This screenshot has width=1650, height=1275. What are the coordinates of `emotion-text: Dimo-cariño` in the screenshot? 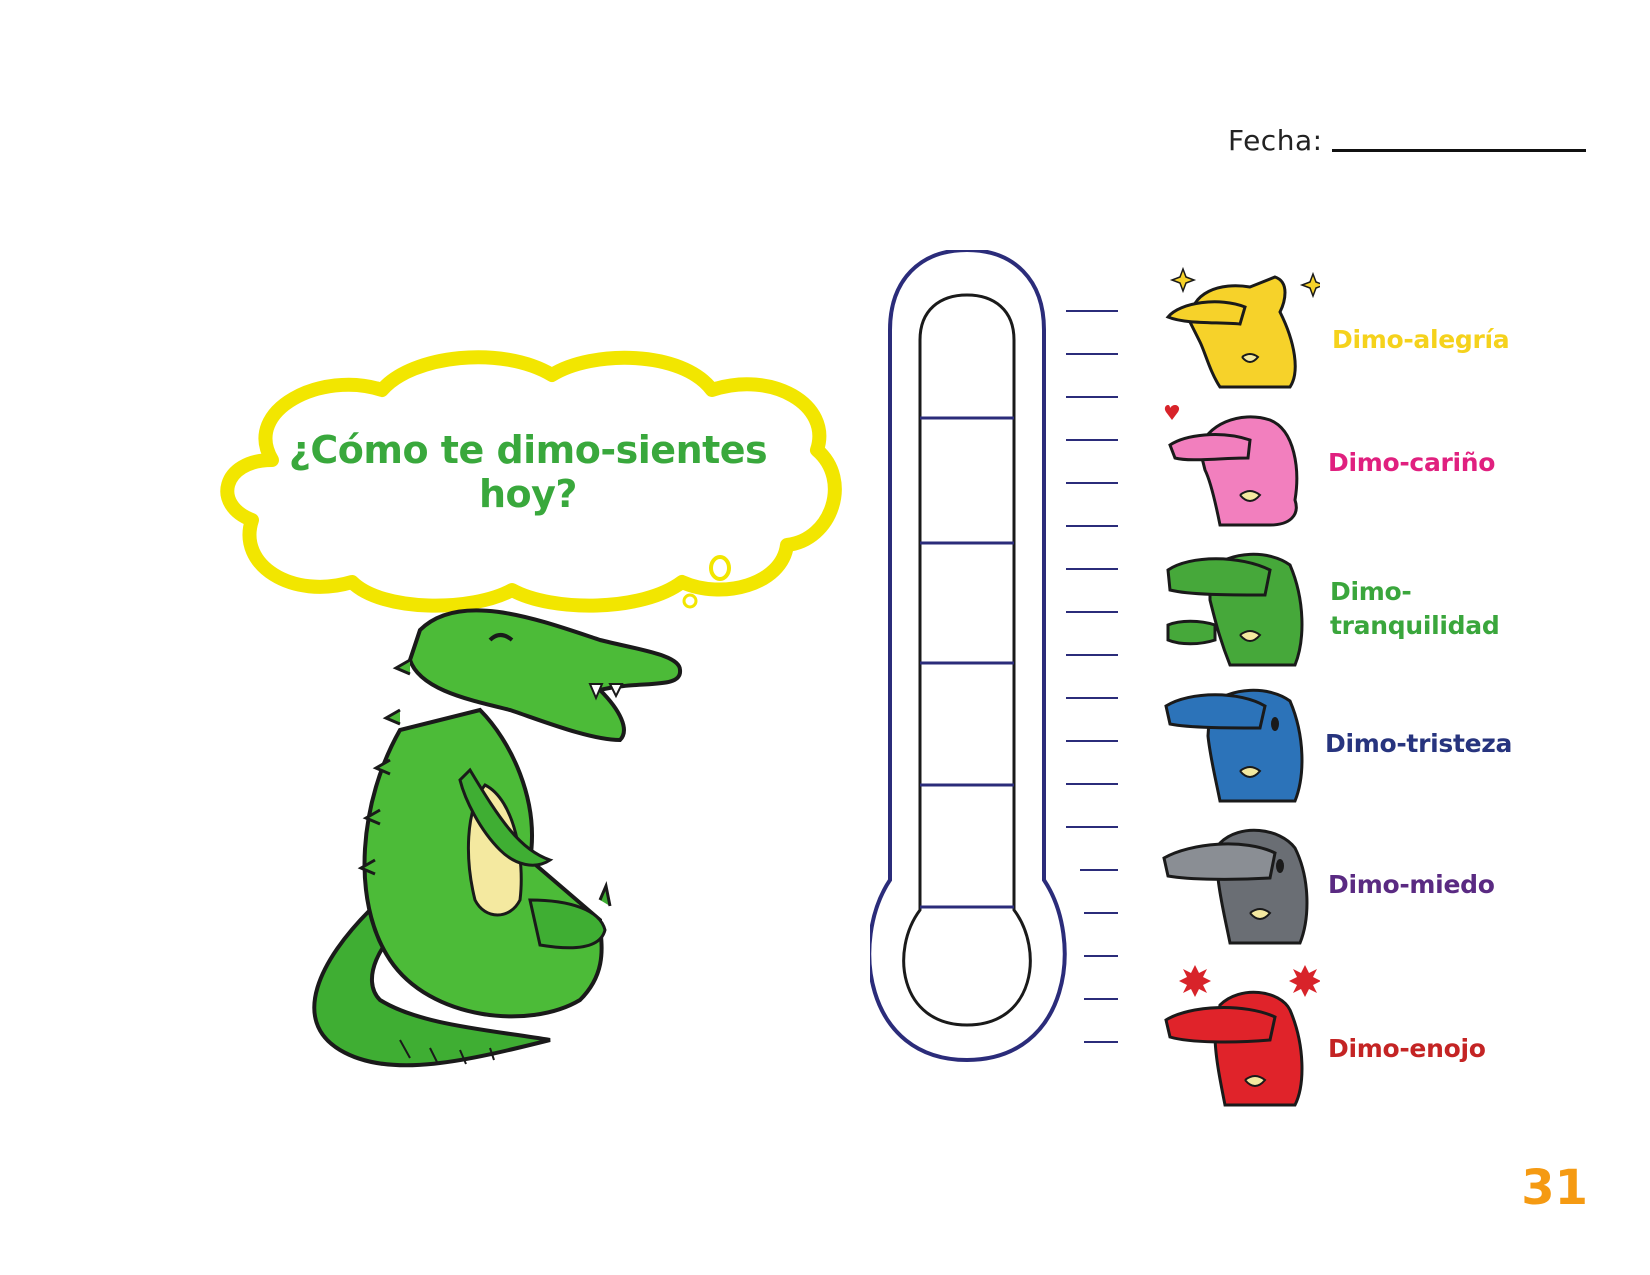 It's located at (1411, 462).